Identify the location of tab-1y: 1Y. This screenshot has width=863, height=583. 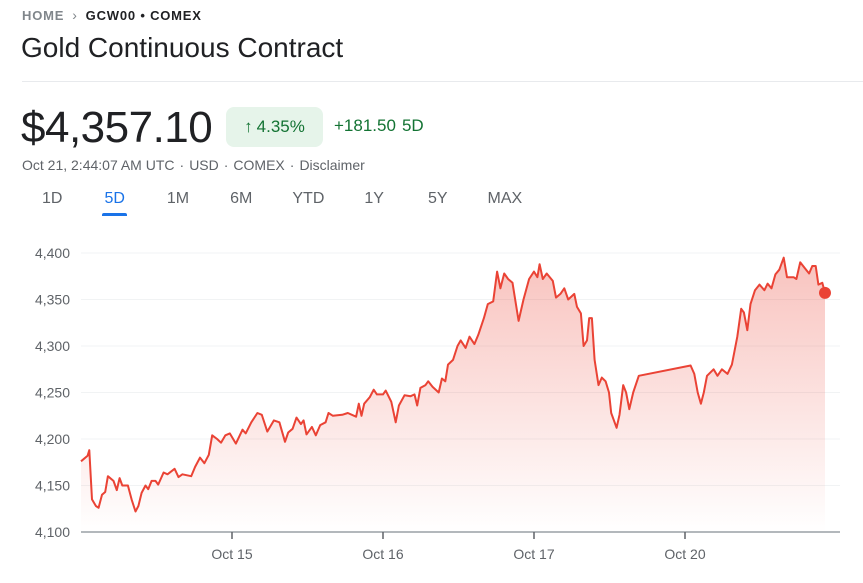
(374, 198).